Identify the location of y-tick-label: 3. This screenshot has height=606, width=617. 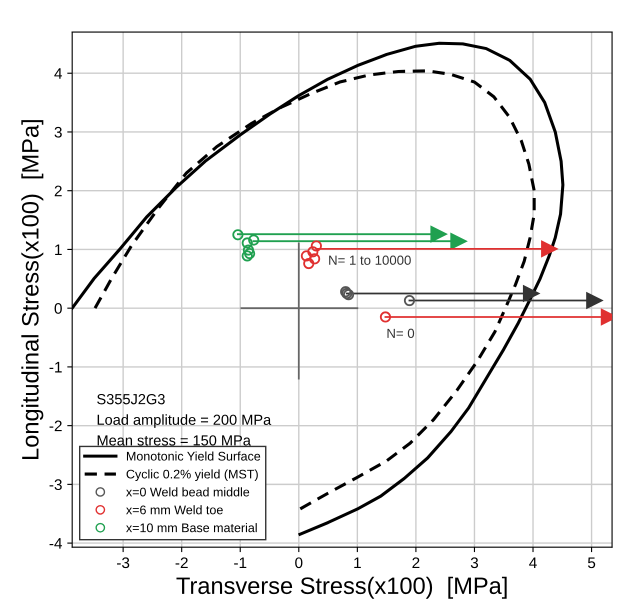
(58, 132).